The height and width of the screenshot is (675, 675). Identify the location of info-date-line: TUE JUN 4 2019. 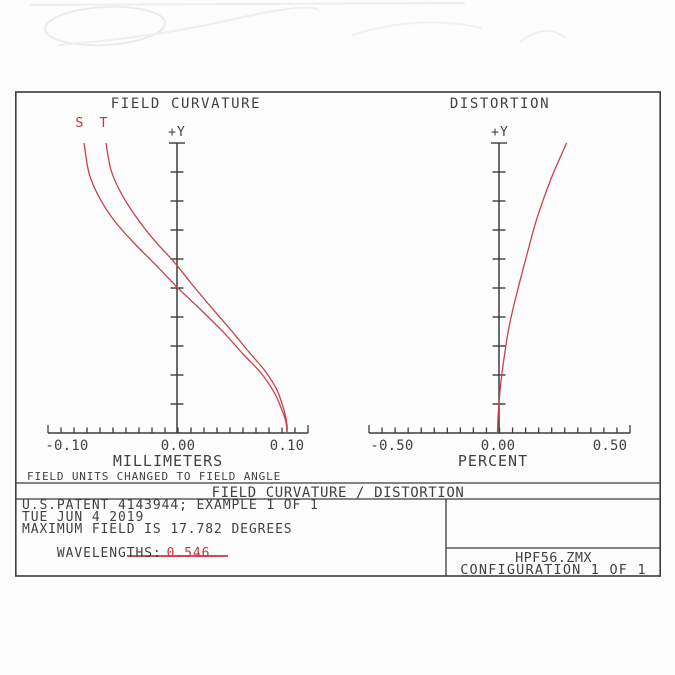
(83, 517).